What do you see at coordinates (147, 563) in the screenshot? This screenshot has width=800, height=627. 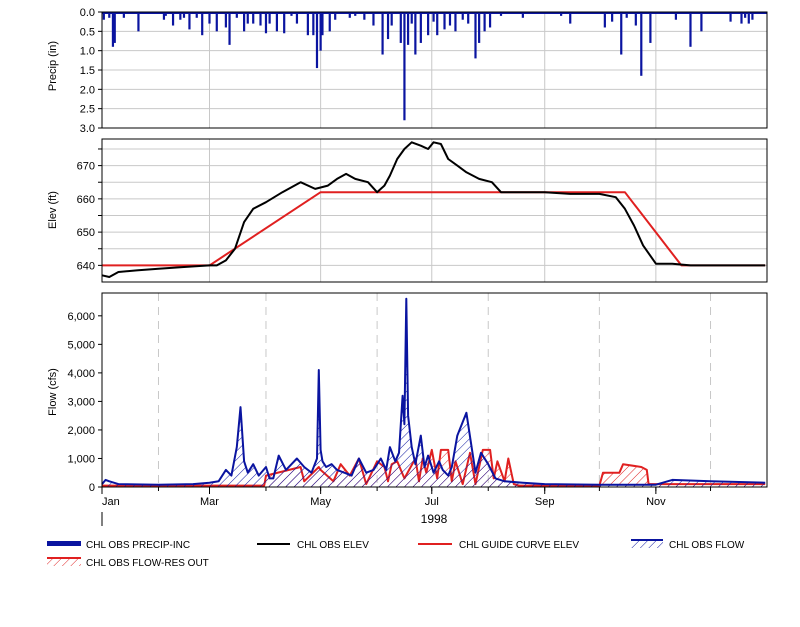 I see `legend-label-res-out: CHL OBS FLOW-RES OUT` at bounding box center [147, 563].